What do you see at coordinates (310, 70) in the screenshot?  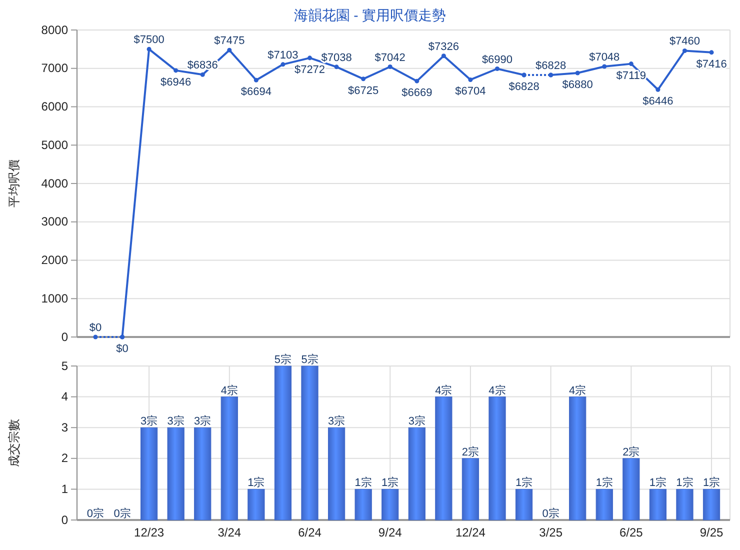 I see `data-label: $7272` at bounding box center [310, 70].